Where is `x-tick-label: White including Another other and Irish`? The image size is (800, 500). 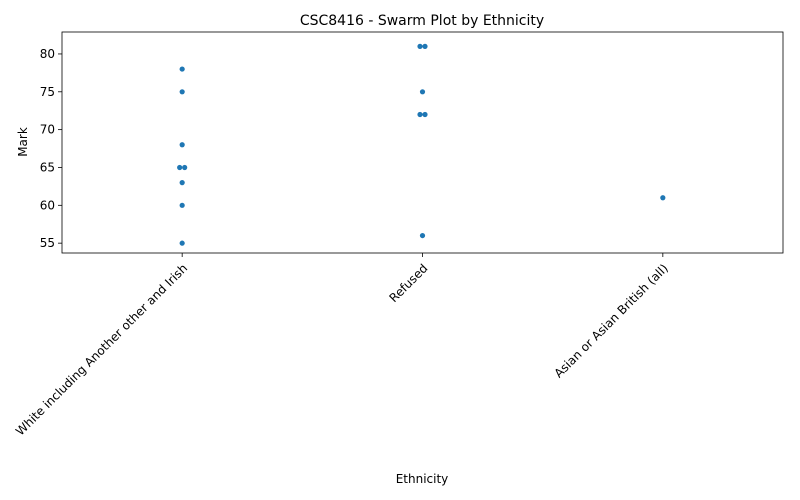 x-tick-label: White including Another other and Irish is located at coordinates (101, 349).